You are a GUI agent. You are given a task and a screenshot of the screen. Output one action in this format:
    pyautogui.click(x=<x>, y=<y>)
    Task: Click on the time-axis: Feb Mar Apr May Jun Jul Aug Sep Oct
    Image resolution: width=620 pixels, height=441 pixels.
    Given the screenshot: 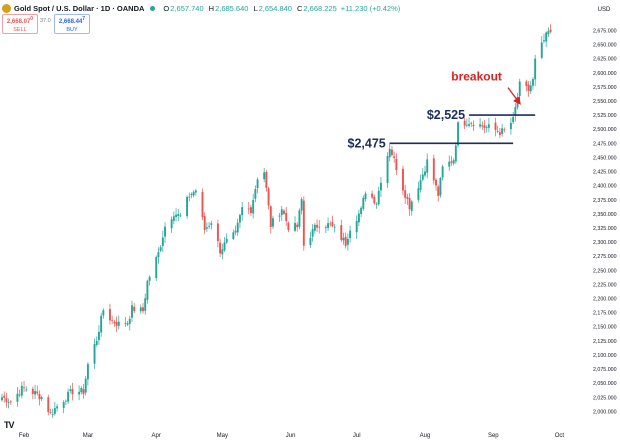 What is the action you would take?
    pyautogui.click(x=292, y=436)
    